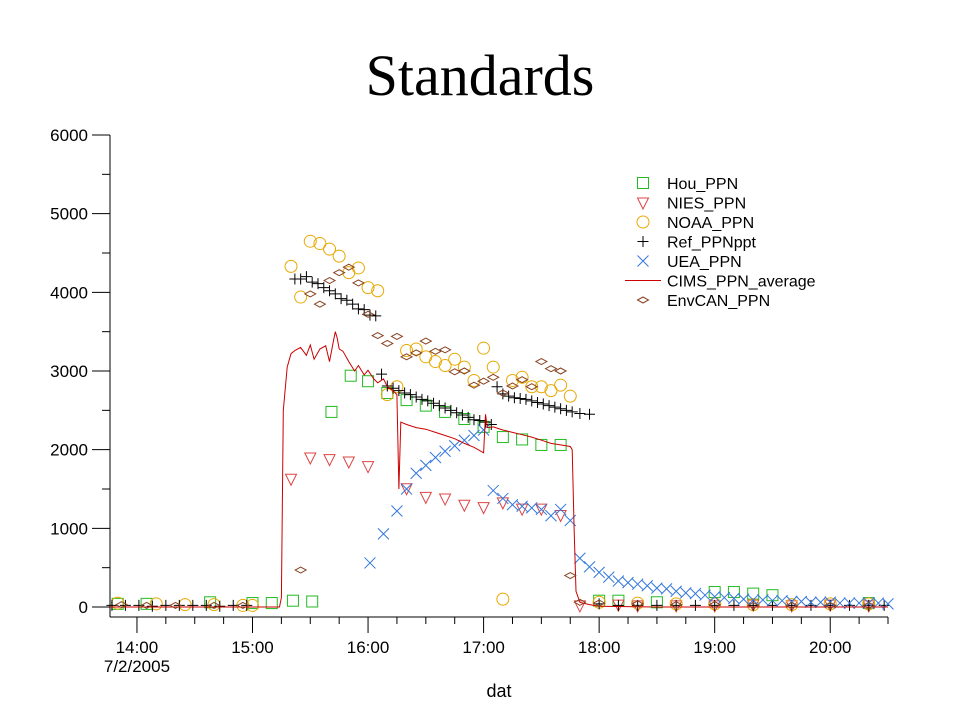 The image size is (960, 720). I want to click on legend-uea-ppn-label: UEA_PPN, so click(704, 262).